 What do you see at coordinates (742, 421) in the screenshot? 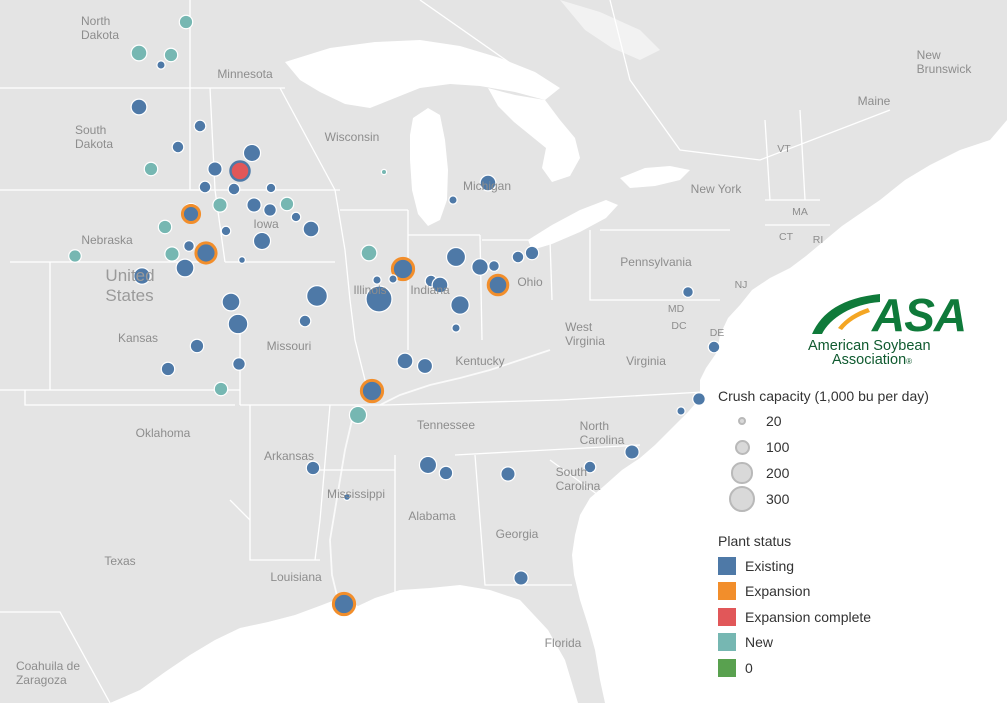
I see `size-legend-symbol` at bounding box center [742, 421].